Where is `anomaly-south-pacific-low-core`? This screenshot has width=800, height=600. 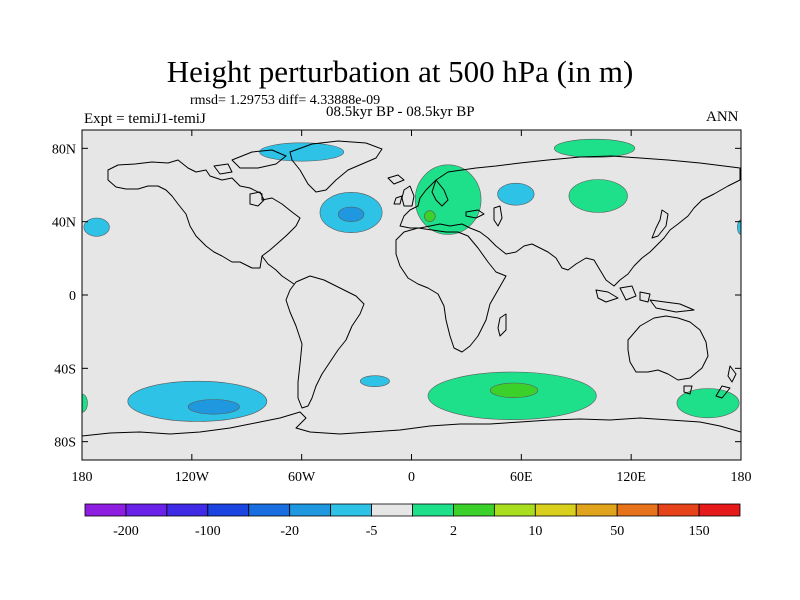 anomaly-south-pacific-low-core is located at coordinates (213, 407).